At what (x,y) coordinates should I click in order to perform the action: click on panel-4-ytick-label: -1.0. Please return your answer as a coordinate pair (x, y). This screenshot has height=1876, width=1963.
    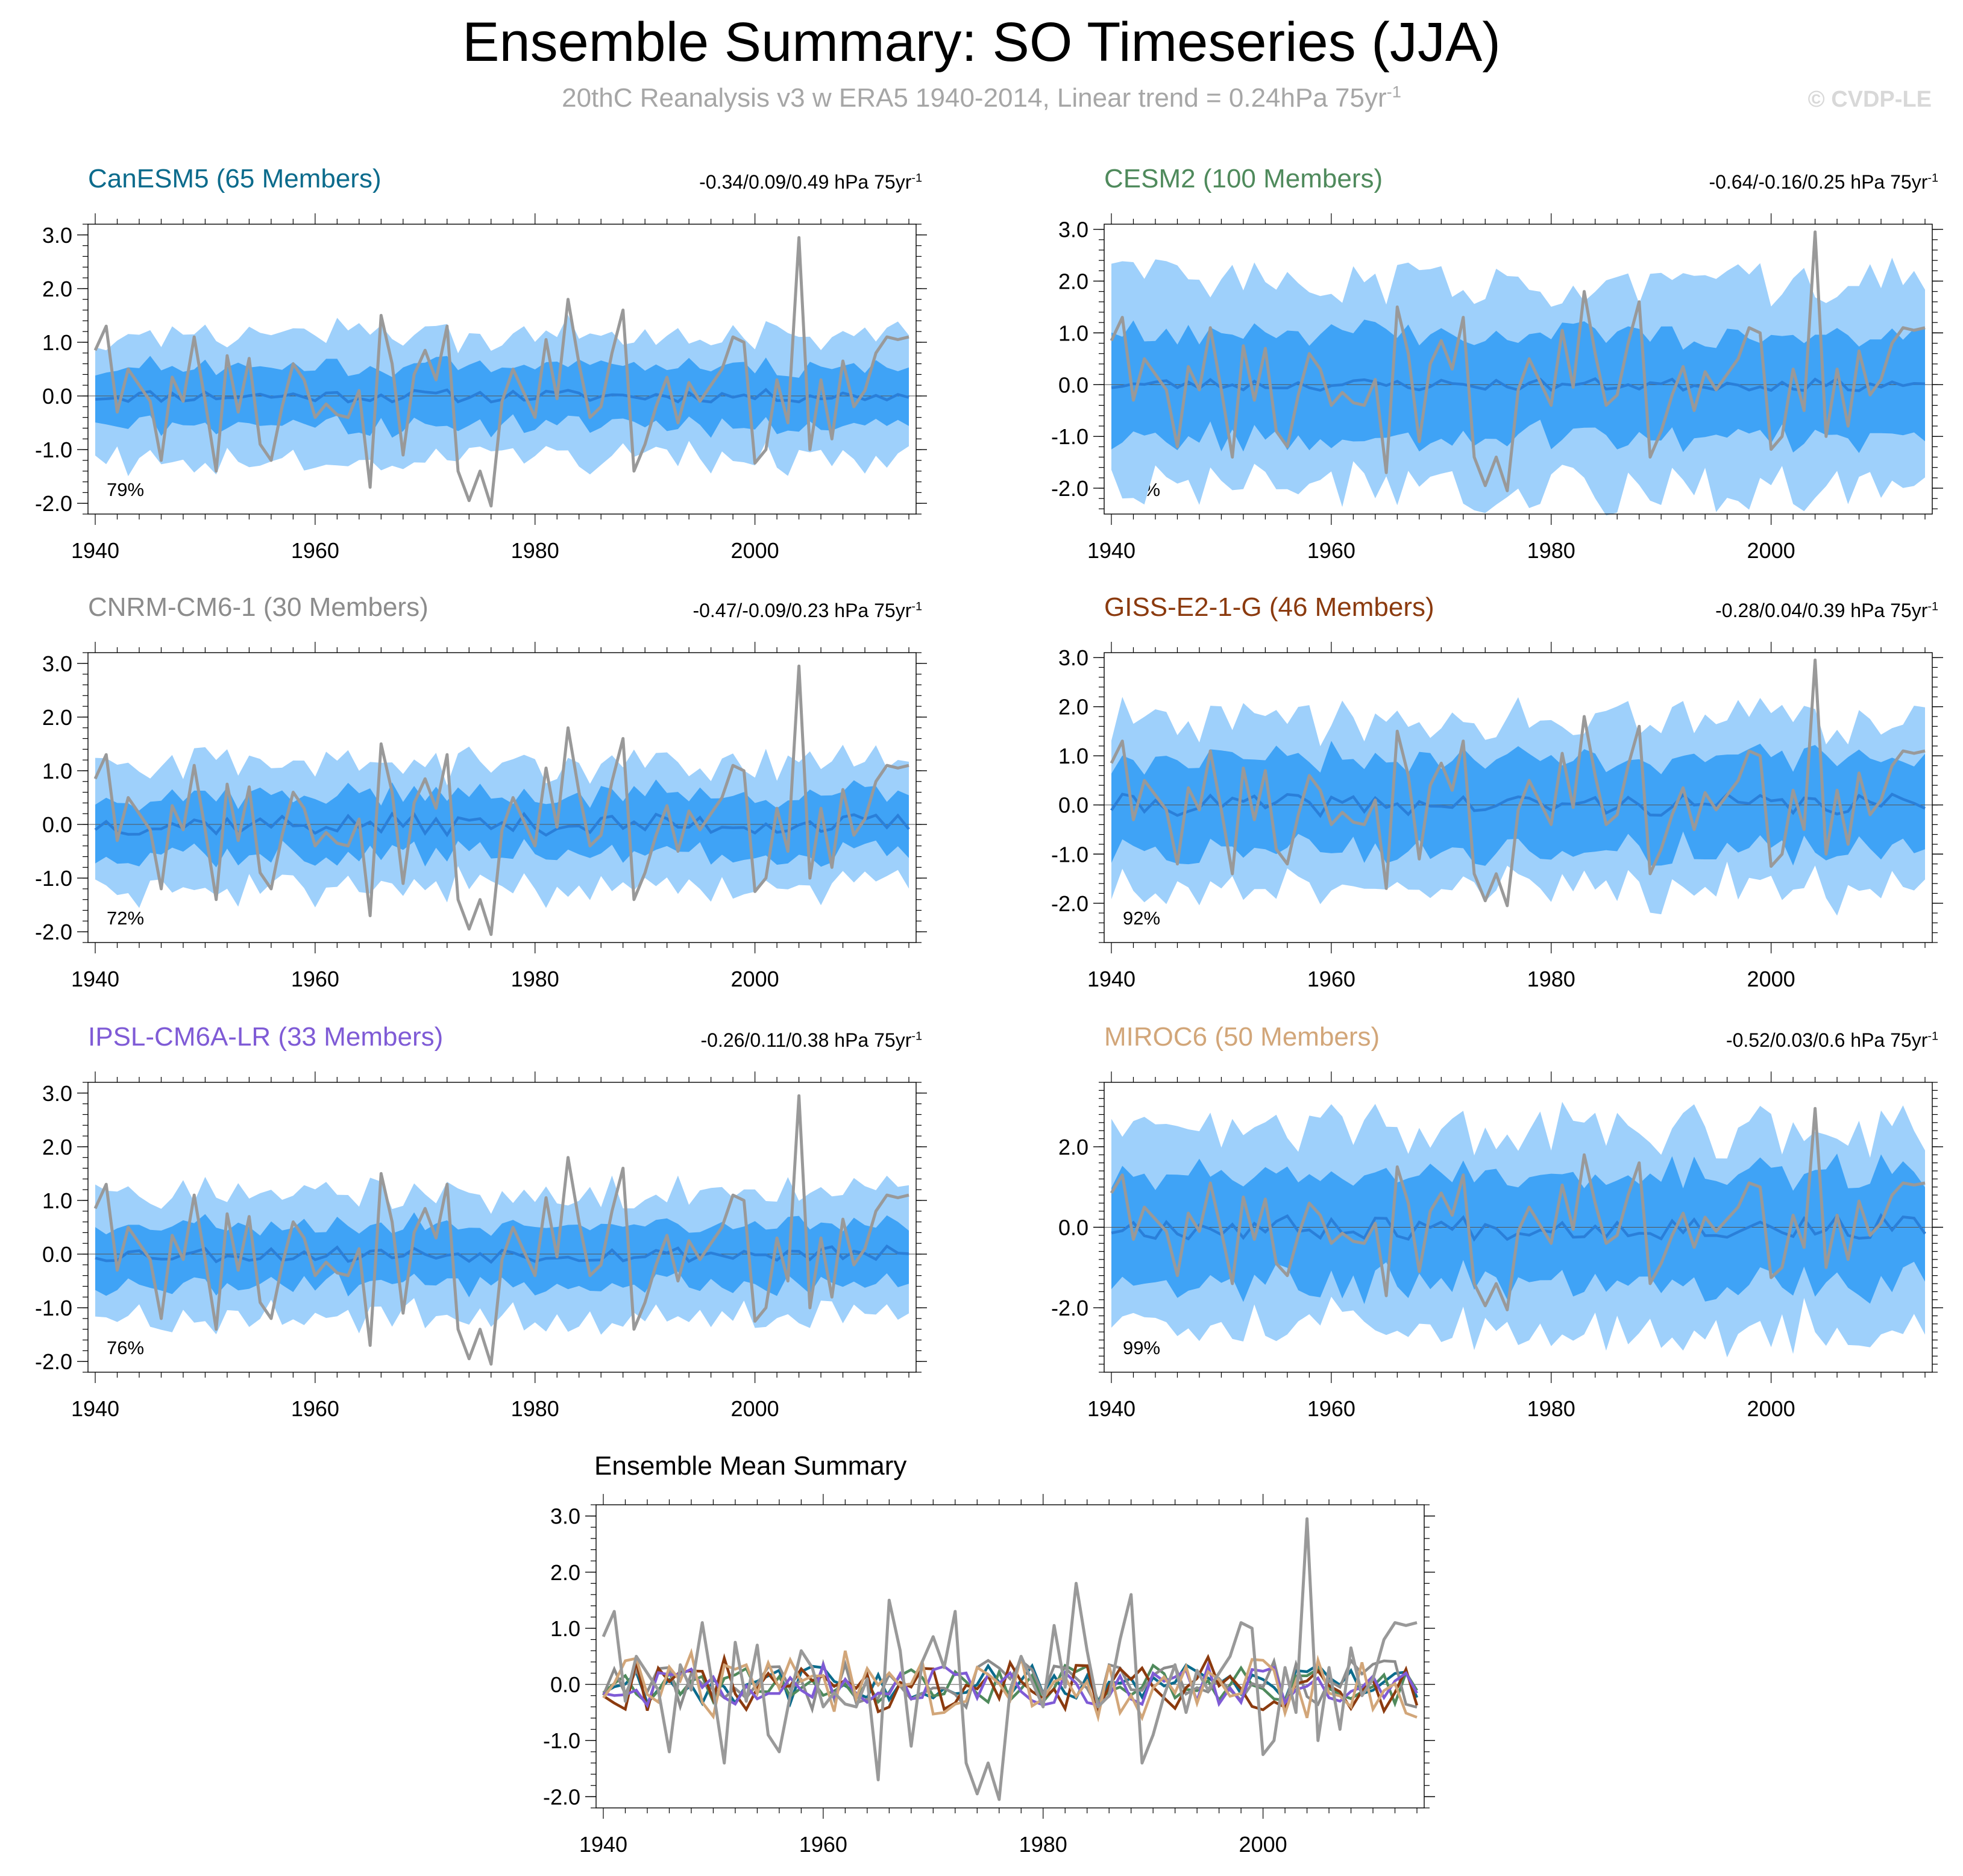
    Looking at the image, I should click on (53, 1308).